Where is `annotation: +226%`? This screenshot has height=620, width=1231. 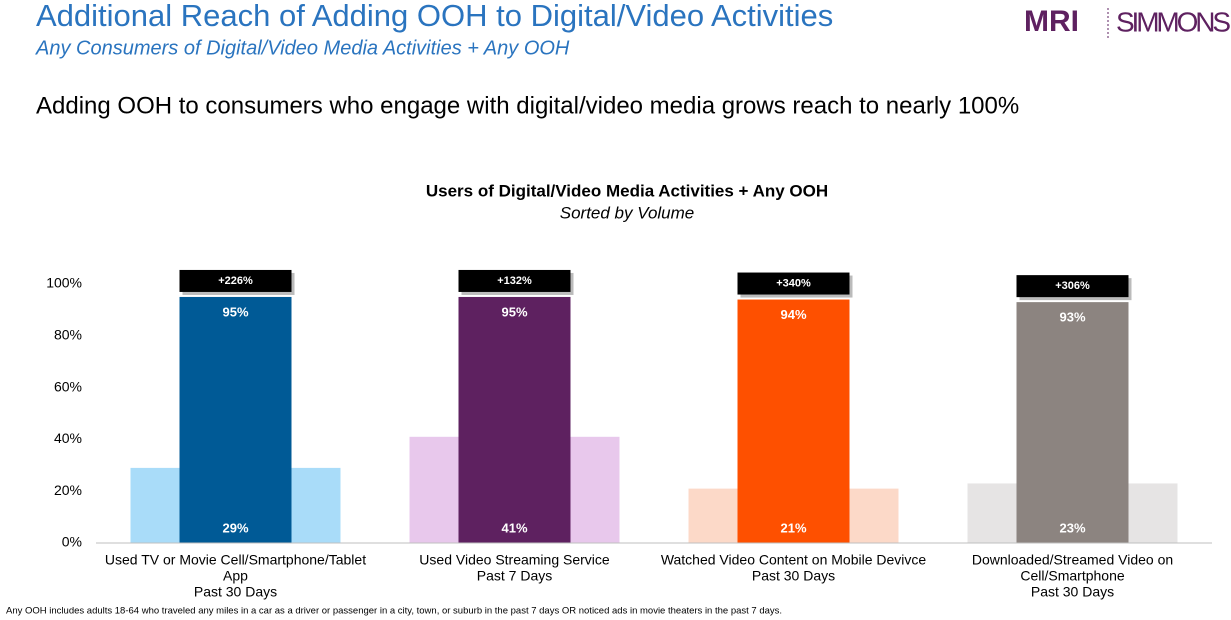
annotation: +226% is located at coordinates (235, 281).